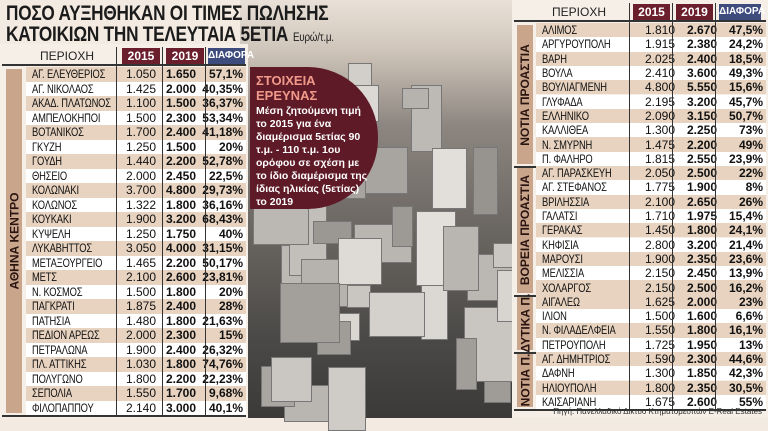  Describe the element at coordinates (745, 216) in the screenshot. I see `price-diff: 15,4%` at that location.